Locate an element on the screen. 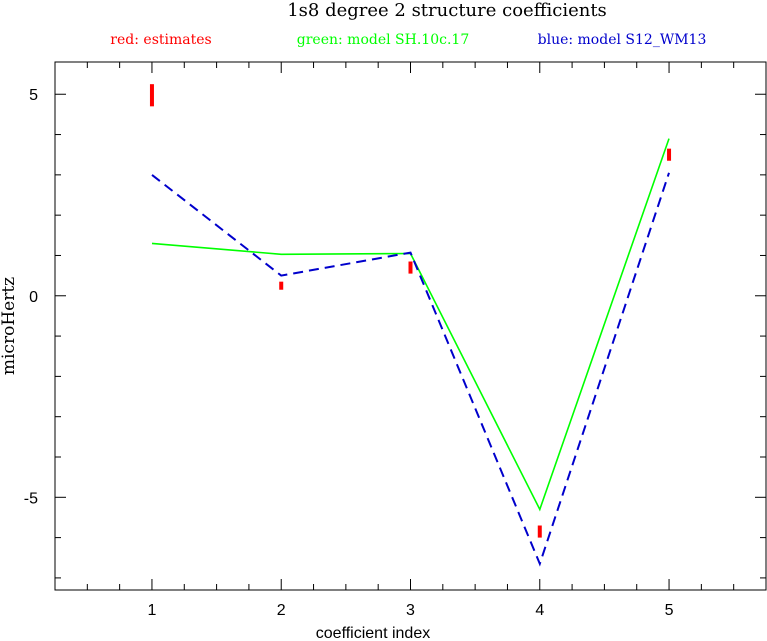 This screenshot has height=641, width=767. legend-entry-estimates: red: estimates is located at coordinates (160, 40).